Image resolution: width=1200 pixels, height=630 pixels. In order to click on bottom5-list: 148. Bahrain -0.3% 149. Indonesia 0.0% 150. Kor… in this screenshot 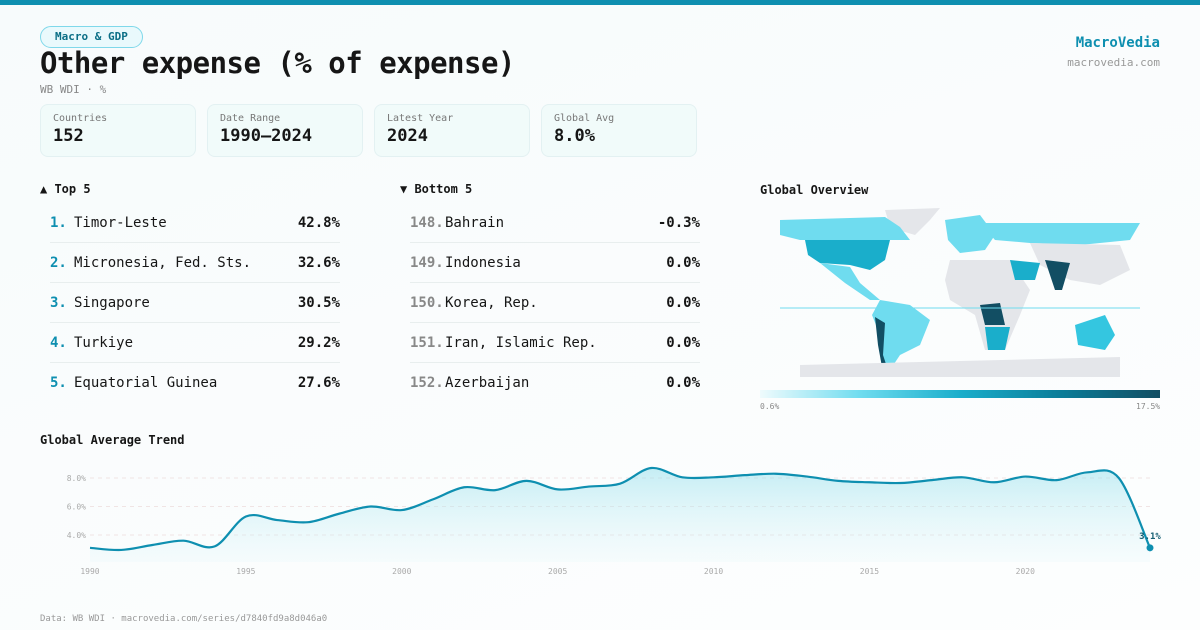, I will do `click(555, 303)`.